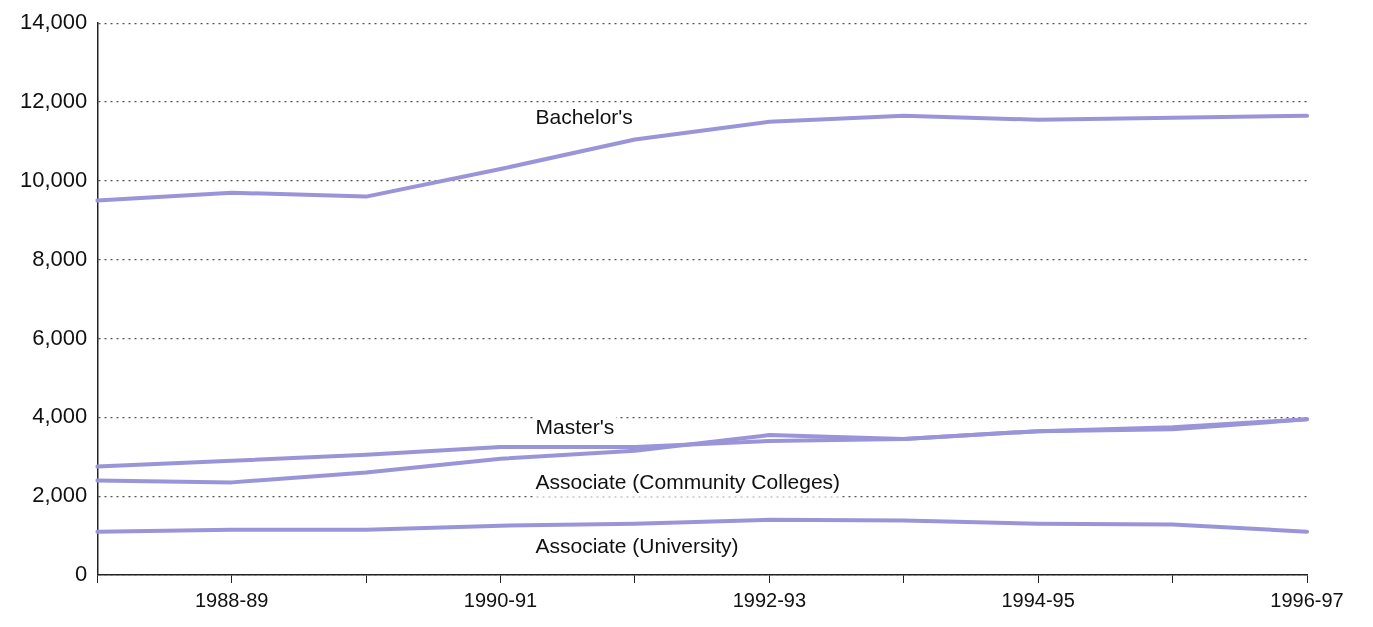 The width and height of the screenshot is (1373, 627). I want to click on y-tick-label: 8,000, so click(60, 258).